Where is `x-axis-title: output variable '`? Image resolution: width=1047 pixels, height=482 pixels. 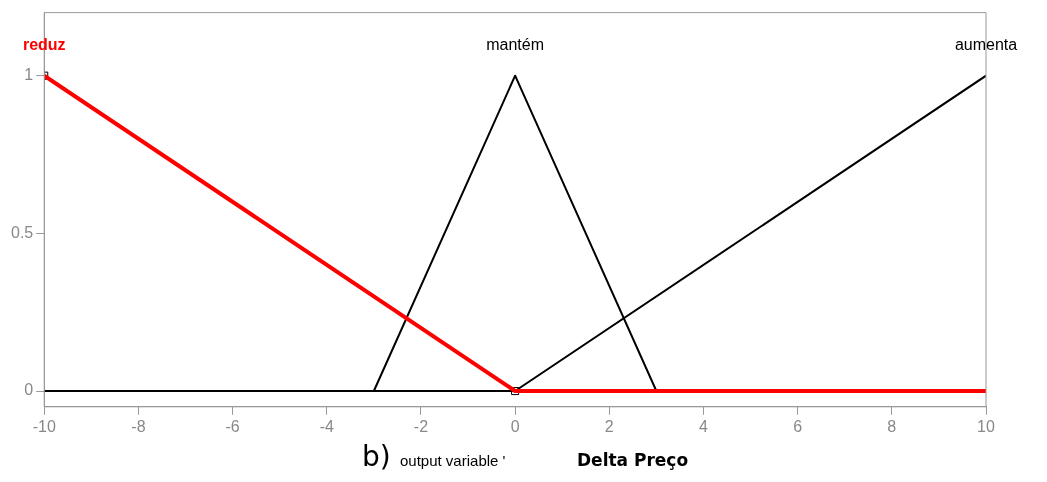 x-axis-title: output variable ' is located at coordinates (453, 460).